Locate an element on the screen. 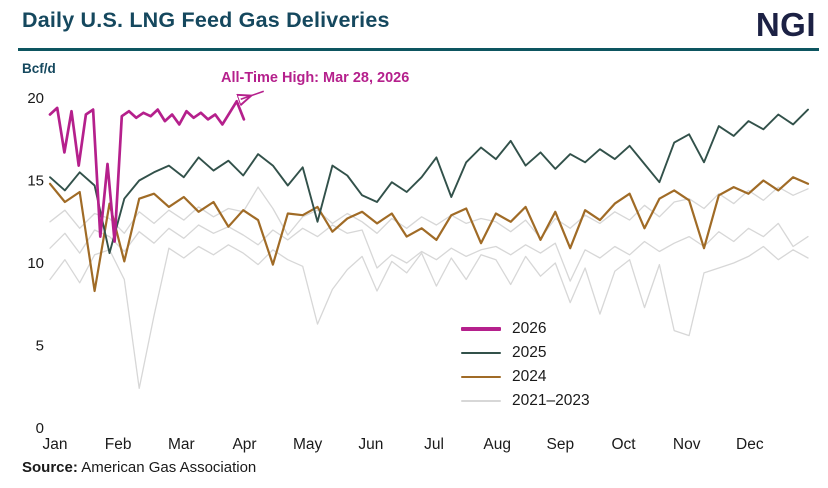  source-note: Source: American Gas Association is located at coordinates (139, 467).